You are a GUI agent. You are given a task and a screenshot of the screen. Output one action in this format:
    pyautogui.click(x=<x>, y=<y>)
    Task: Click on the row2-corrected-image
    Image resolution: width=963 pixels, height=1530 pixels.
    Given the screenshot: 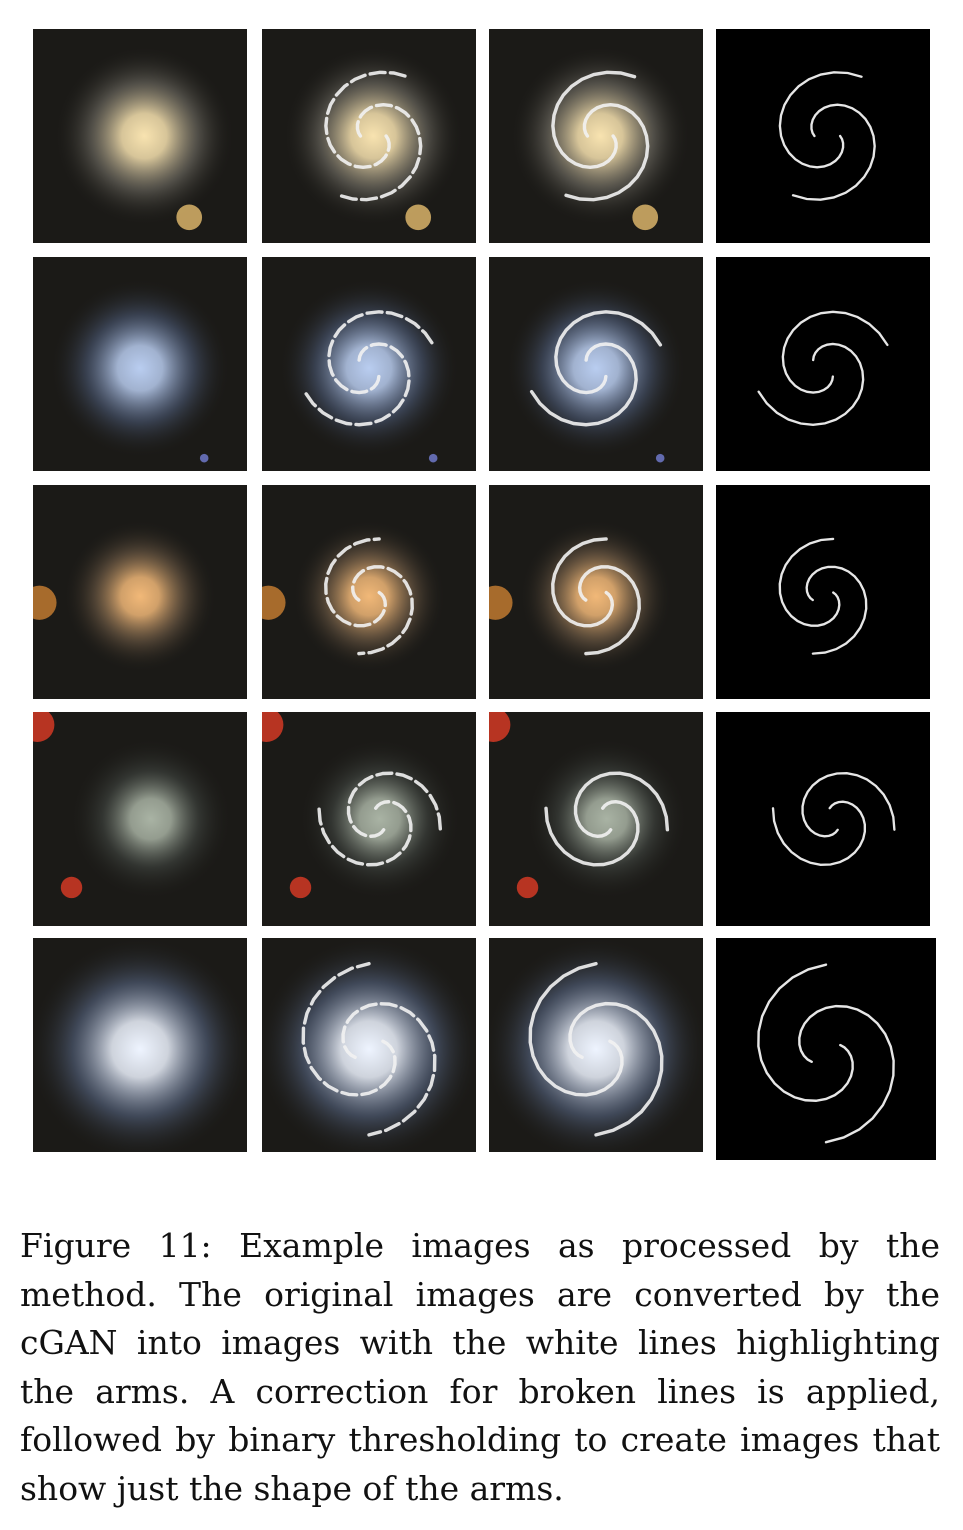 What is the action you would take?
    pyautogui.click(x=596, y=364)
    